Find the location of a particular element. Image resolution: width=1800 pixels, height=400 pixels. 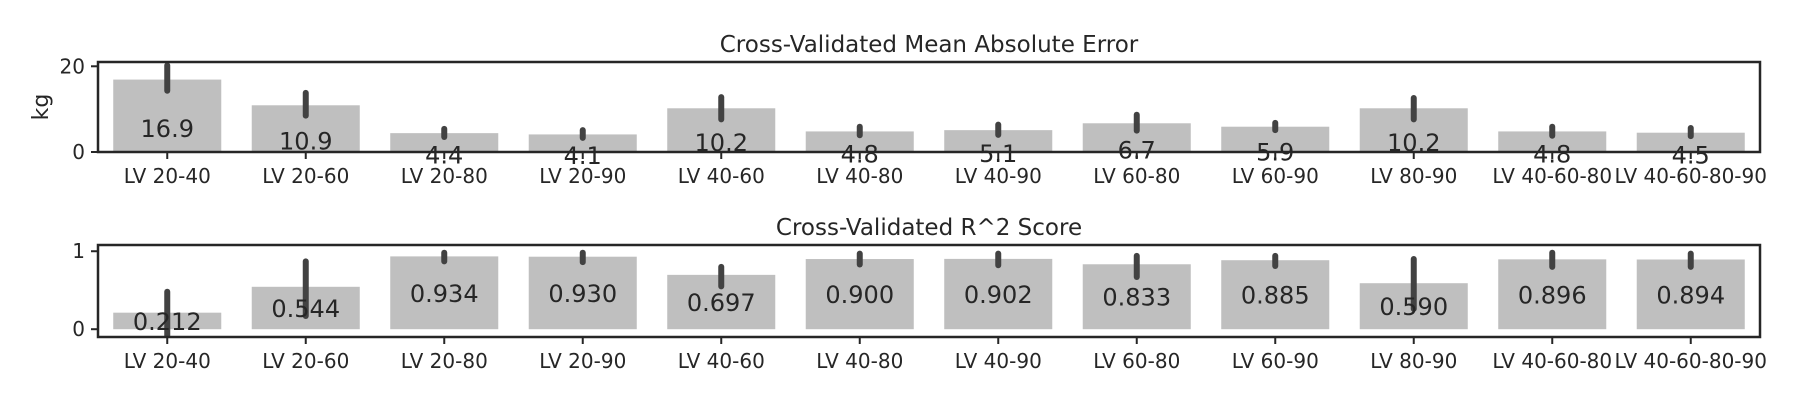

y-axis-label: kg is located at coordinates (41, 107).